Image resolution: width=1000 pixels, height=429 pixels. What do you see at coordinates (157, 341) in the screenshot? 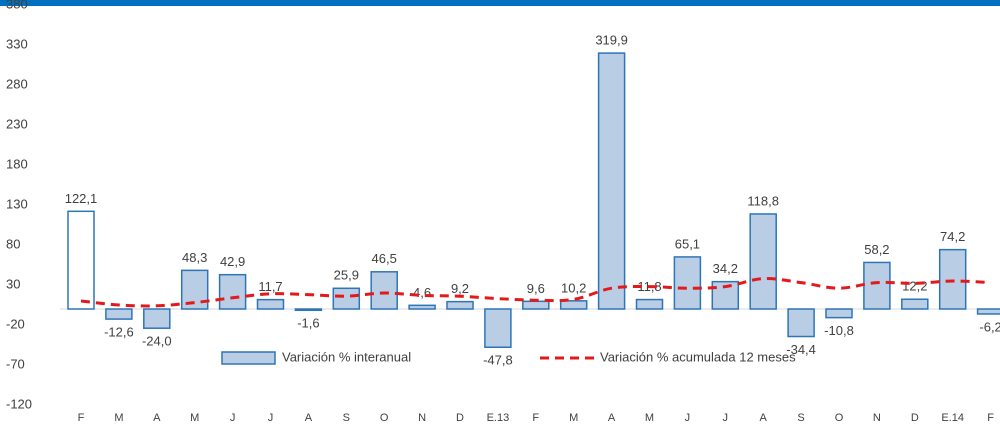
I see `data-label: -24,0` at bounding box center [157, 341].